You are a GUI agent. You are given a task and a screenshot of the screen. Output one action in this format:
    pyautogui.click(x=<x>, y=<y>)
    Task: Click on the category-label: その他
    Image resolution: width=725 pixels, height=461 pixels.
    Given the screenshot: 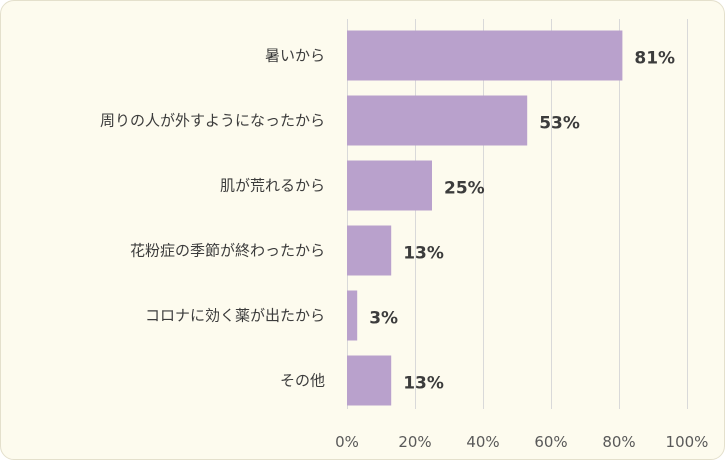 What is the action you would take?
    pyautogui.click(x=302, y=381)
    